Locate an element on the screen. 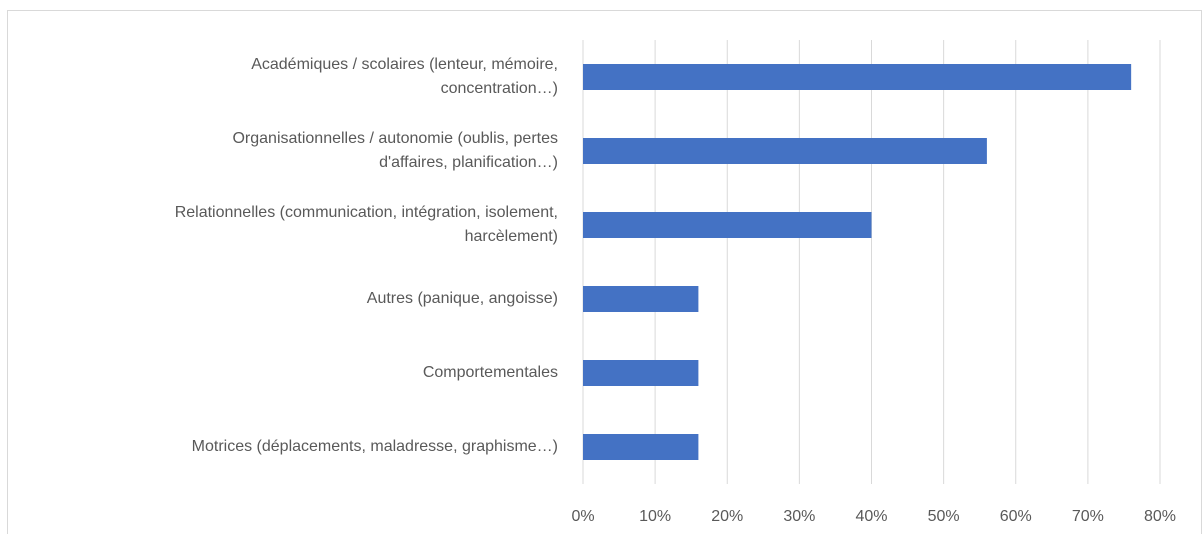 This screenshot has width=1203, height=534. x-tick-label: 70% is located at coordinates (1088, 516).